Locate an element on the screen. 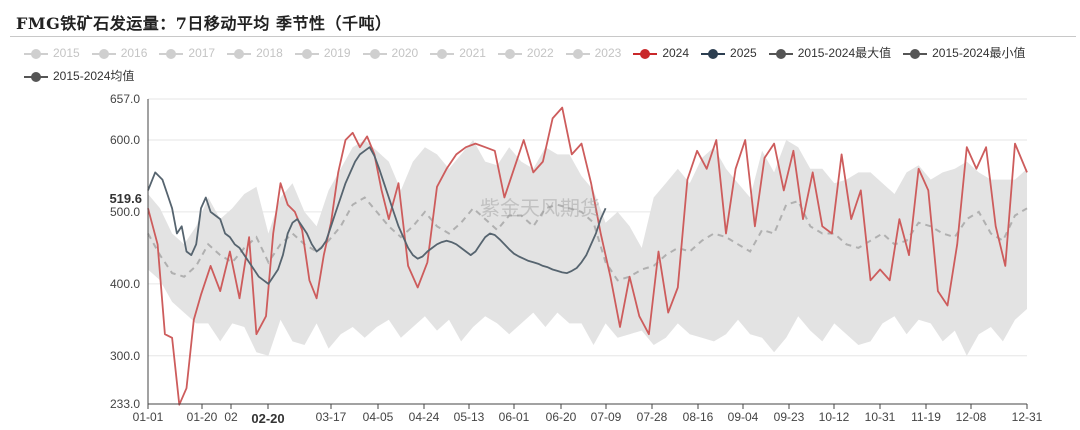 This screenshot has height=430, width=1080. y-cursor-label: 519.6 is located at coordinates (125, 198).